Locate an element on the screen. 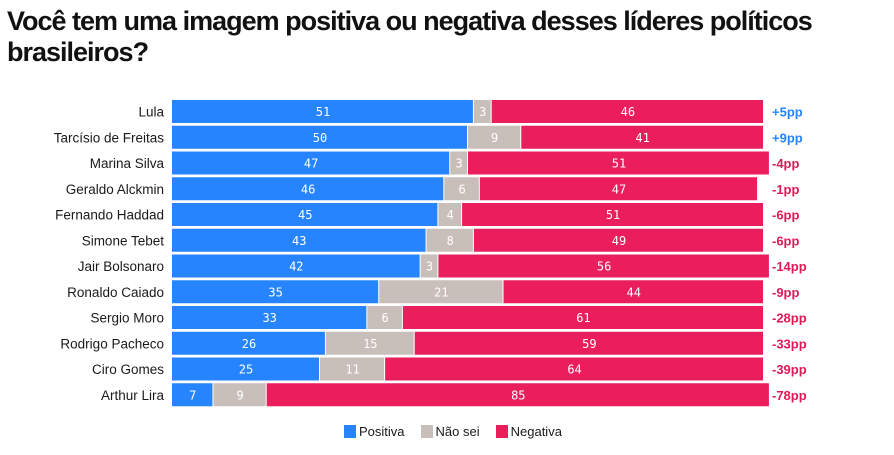  legend-swatch-positiva is located at coordinates (350, 431).